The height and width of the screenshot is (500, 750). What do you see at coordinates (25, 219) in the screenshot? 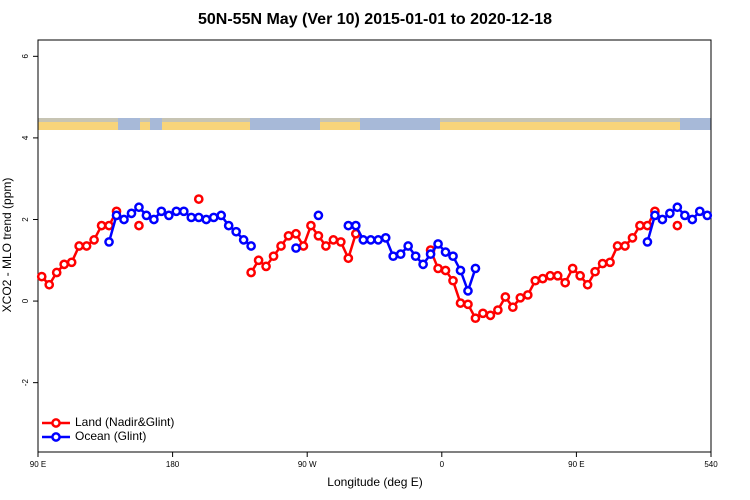
I see `y-tick-label: 2` at bounding box center [25, 219].